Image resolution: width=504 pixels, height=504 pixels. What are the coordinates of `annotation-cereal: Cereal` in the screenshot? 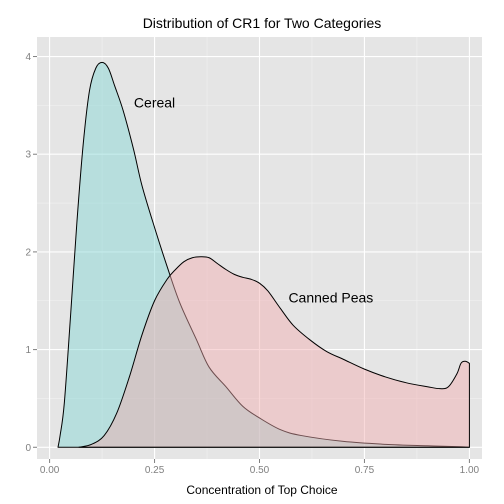 It's located at (154, 102).